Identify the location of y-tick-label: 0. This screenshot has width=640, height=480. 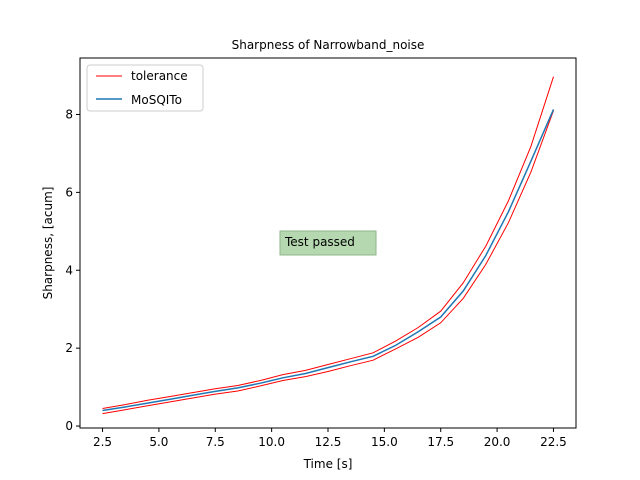
(69, 426).